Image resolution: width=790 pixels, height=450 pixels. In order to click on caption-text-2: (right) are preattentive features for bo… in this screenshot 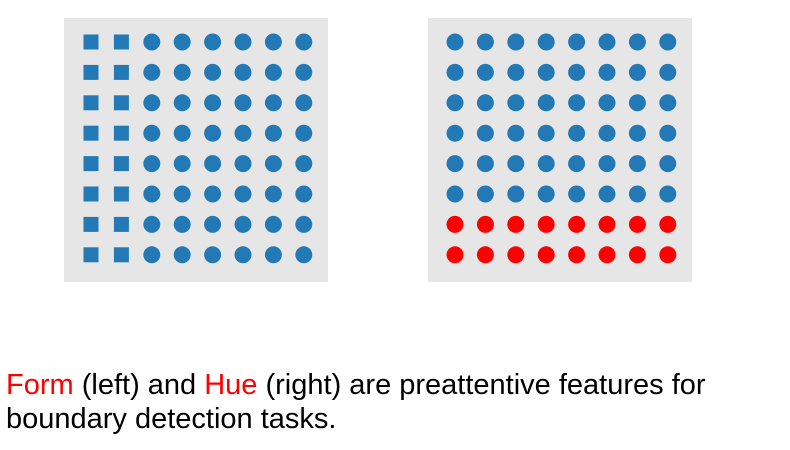, I will do `click(356, 402)`.